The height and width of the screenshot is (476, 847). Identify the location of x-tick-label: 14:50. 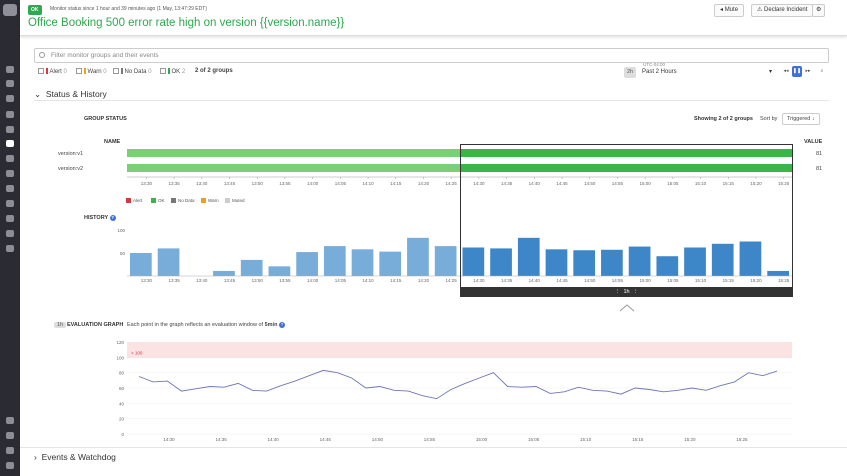
(378, 439).